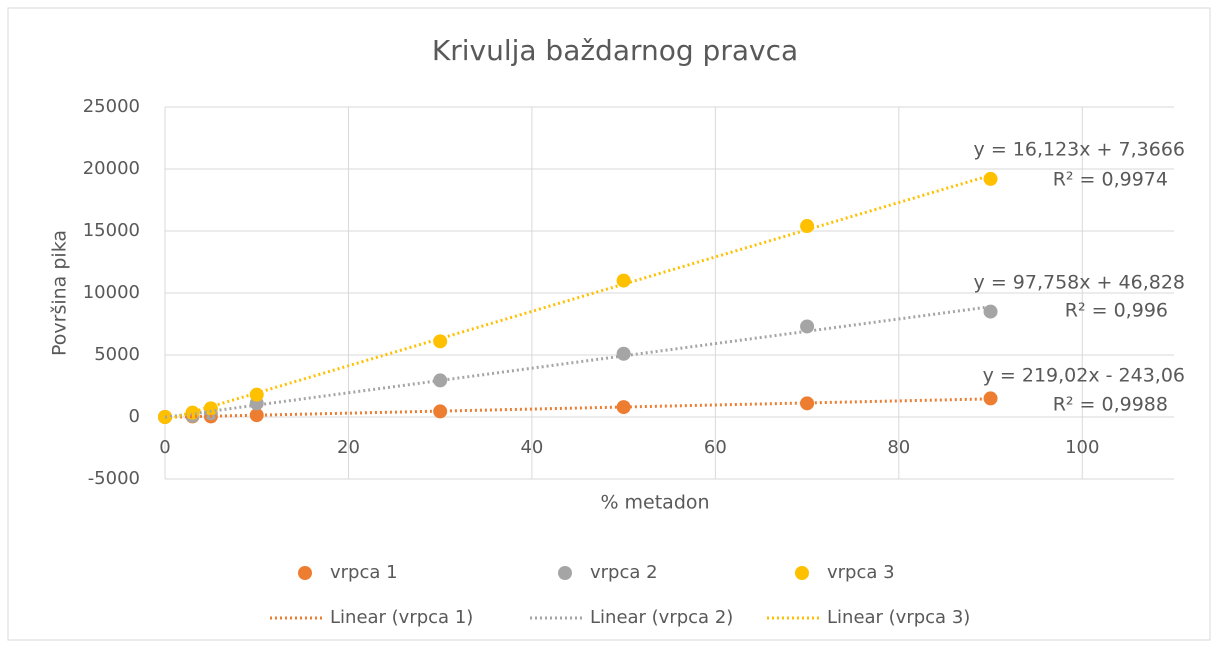 This screenshot has width=1219, height=649. What do you see at coordinates (364, 572) in the screenshot?
I see `legend-label: vrpca 1` at bounding box center [364, 572].